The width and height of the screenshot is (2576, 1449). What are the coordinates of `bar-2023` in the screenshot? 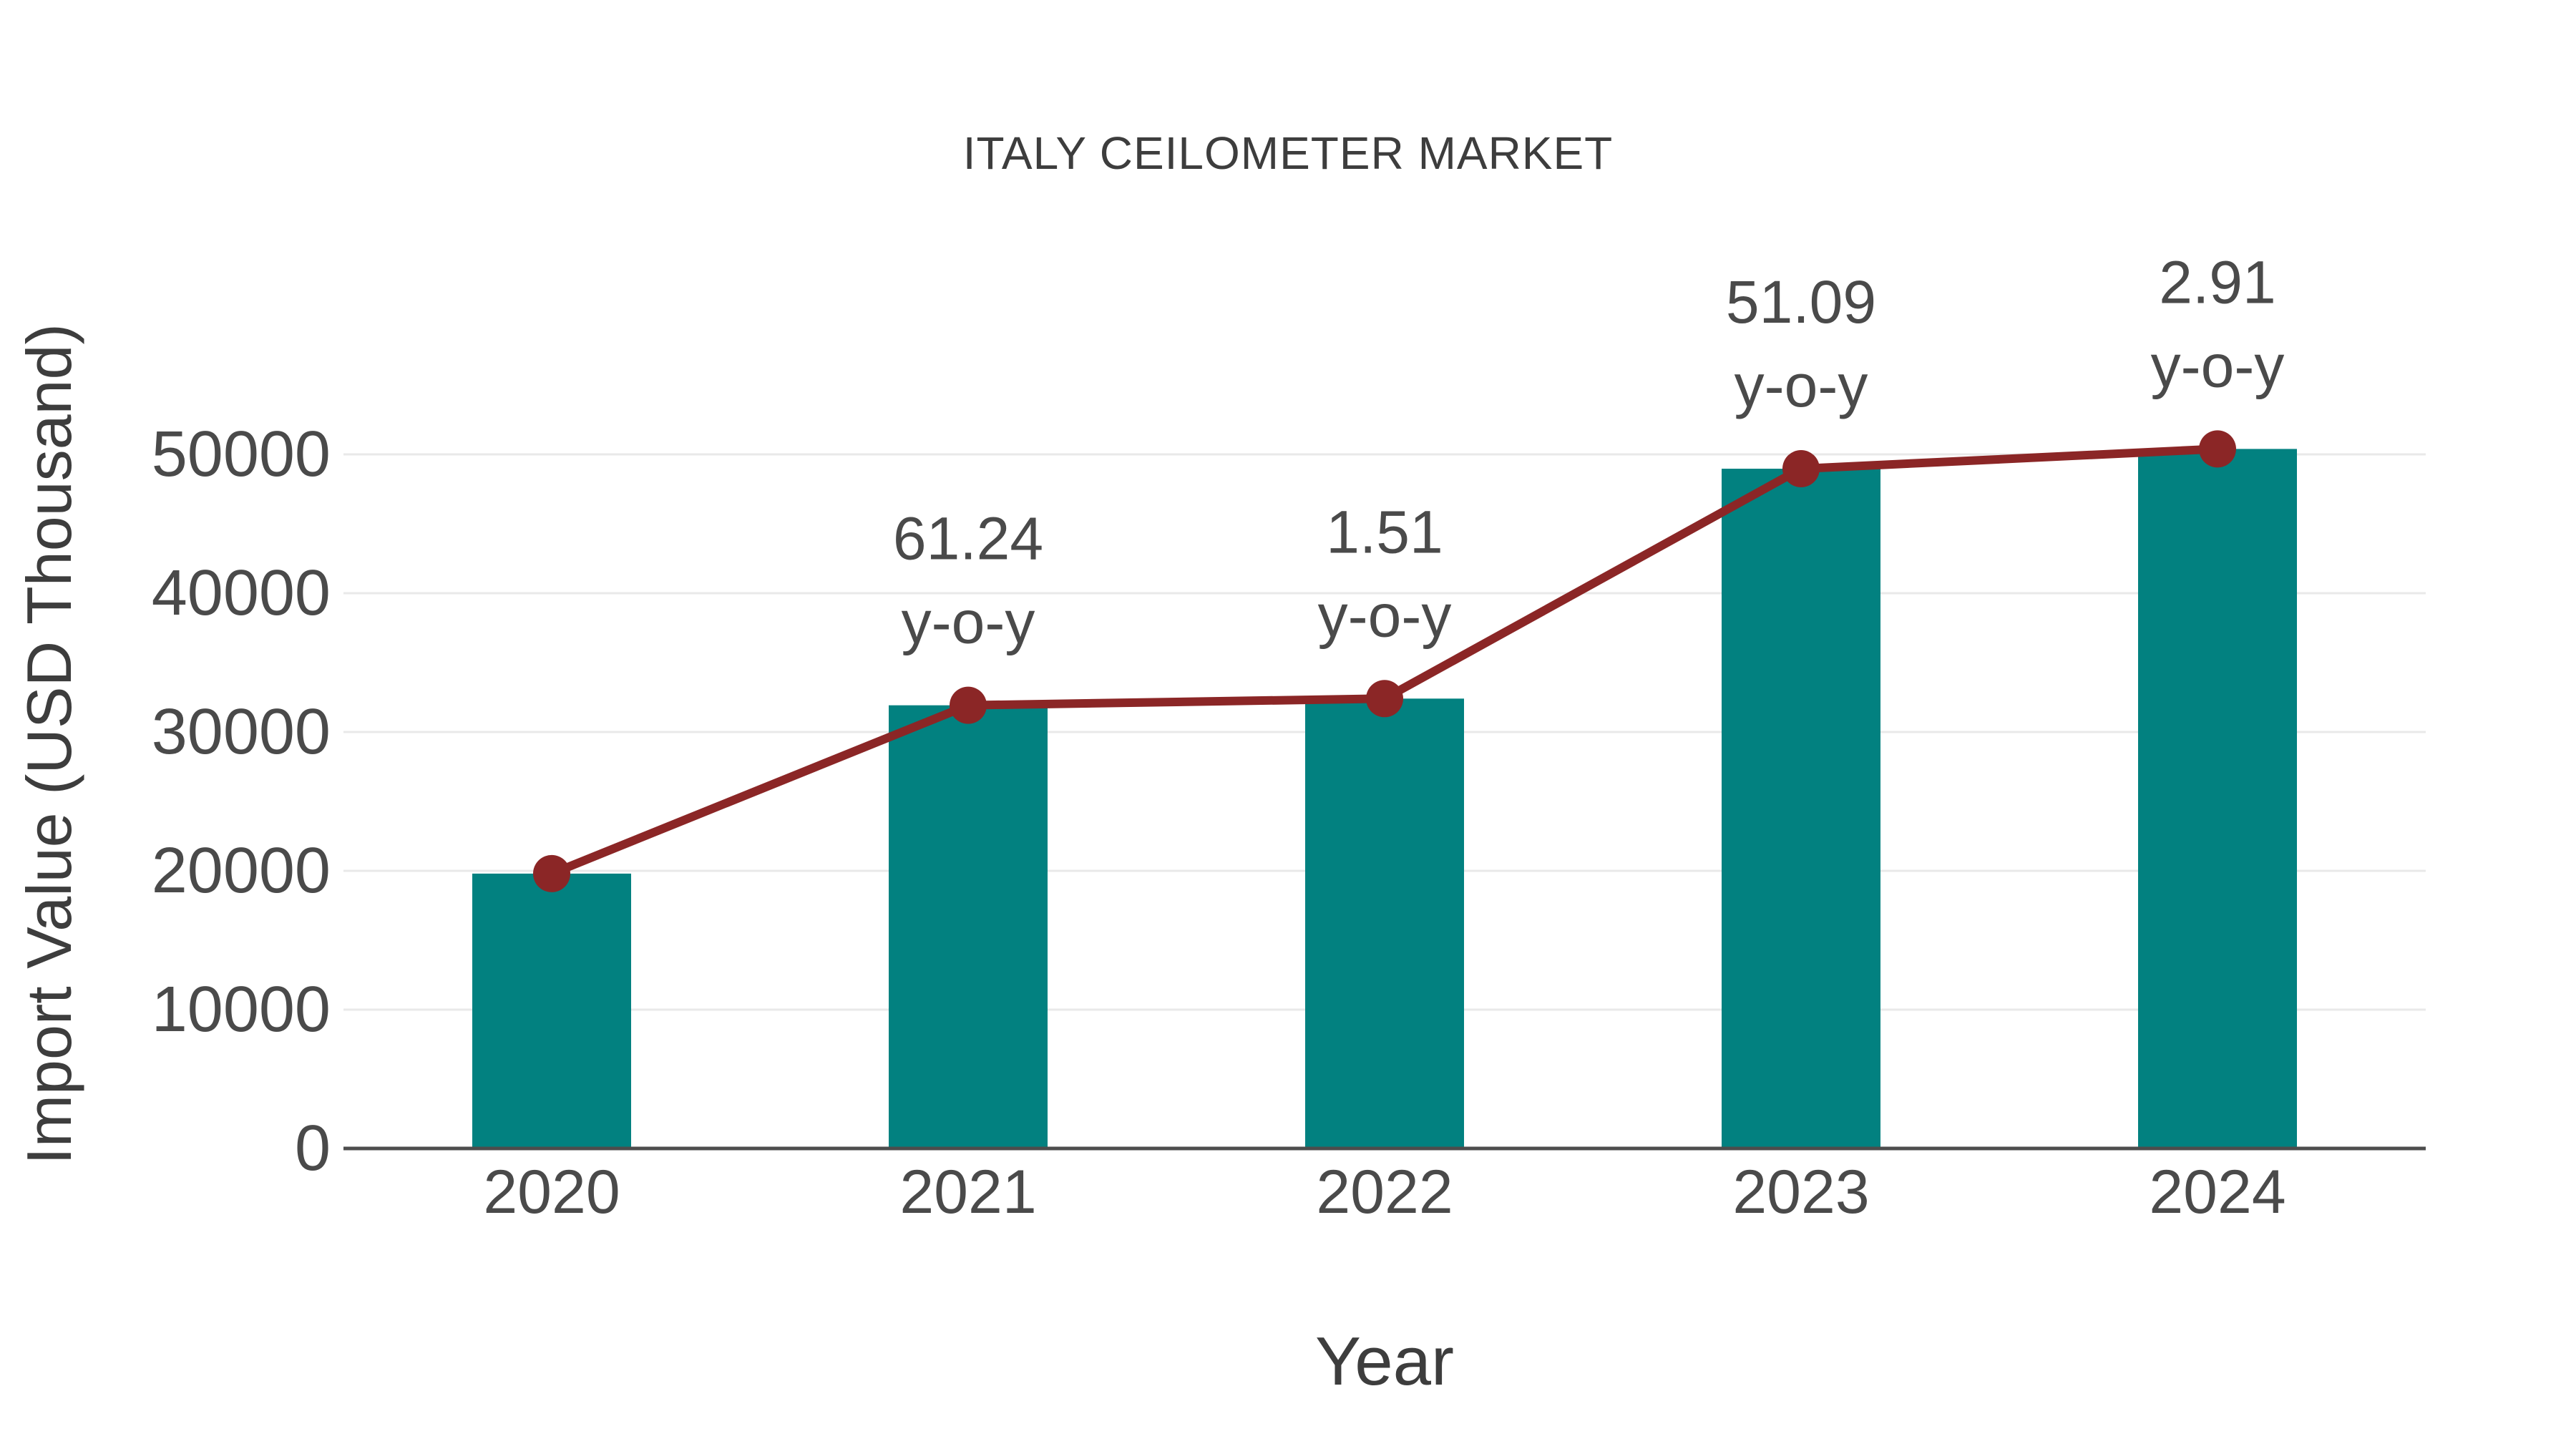 It's located at (1801, 808).